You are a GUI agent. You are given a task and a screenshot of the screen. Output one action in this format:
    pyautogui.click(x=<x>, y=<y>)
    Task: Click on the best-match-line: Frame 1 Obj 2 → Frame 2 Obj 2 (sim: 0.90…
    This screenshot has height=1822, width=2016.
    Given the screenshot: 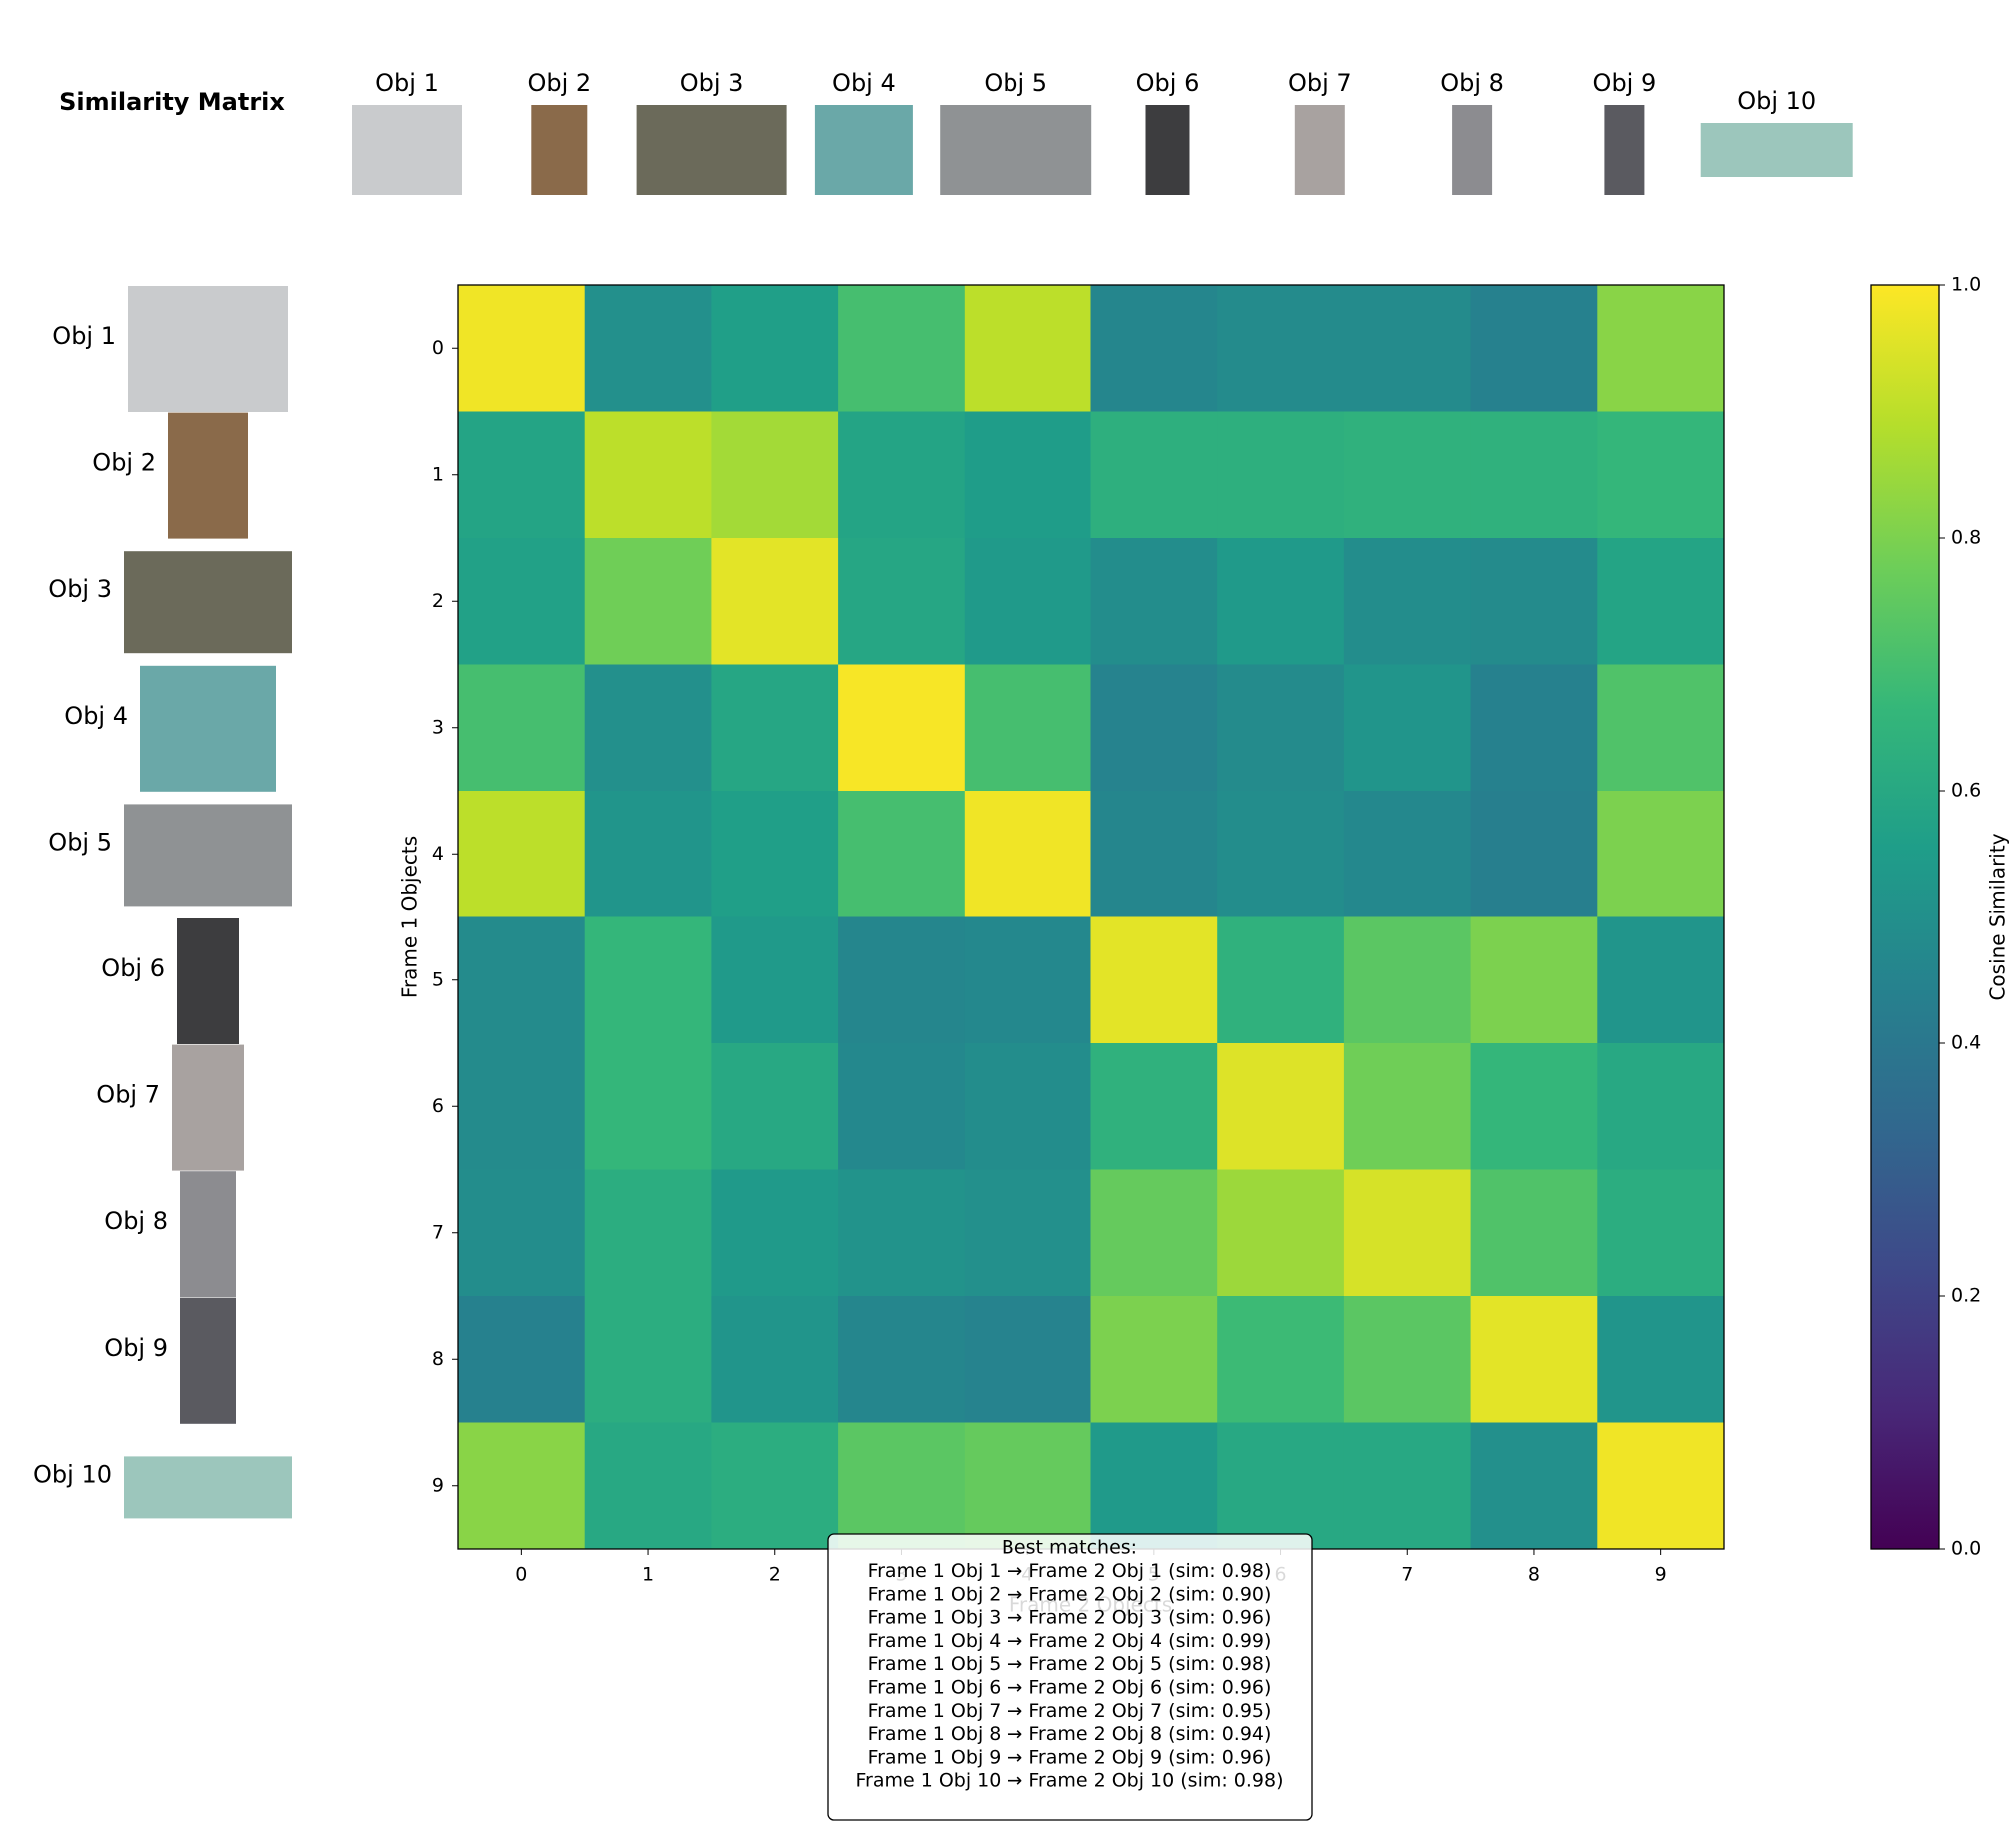 What is the action you would take?
    pyautogui.click(x=1070, y=1594)
    